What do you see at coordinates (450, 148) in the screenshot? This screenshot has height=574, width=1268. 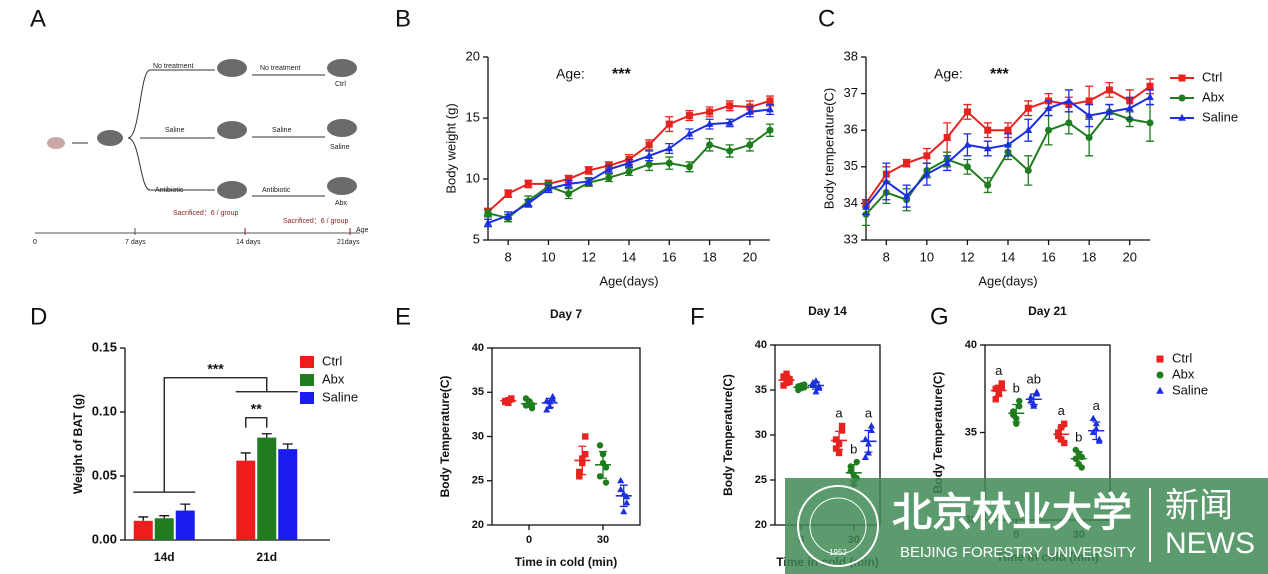 I see `y-axis-title: Body weight (g)` at bounding box center [450, 148].